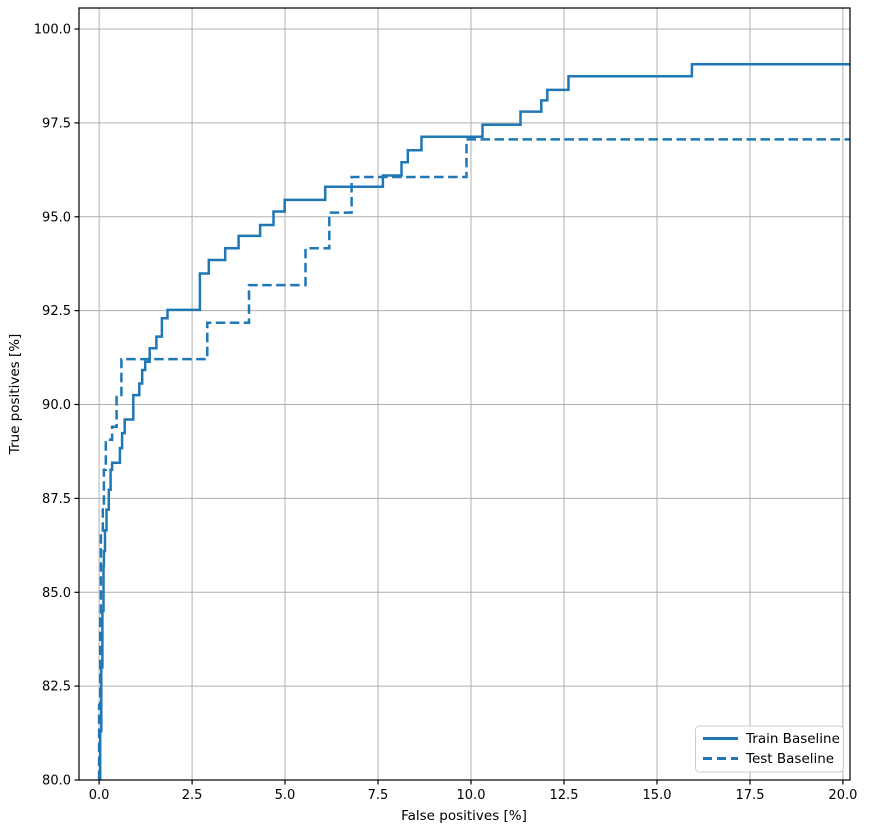 The image size is (874, 833). Describe the element at coordinates (285, 795) in the screenshot. I see `x-tick-label: 5.0` at that location.